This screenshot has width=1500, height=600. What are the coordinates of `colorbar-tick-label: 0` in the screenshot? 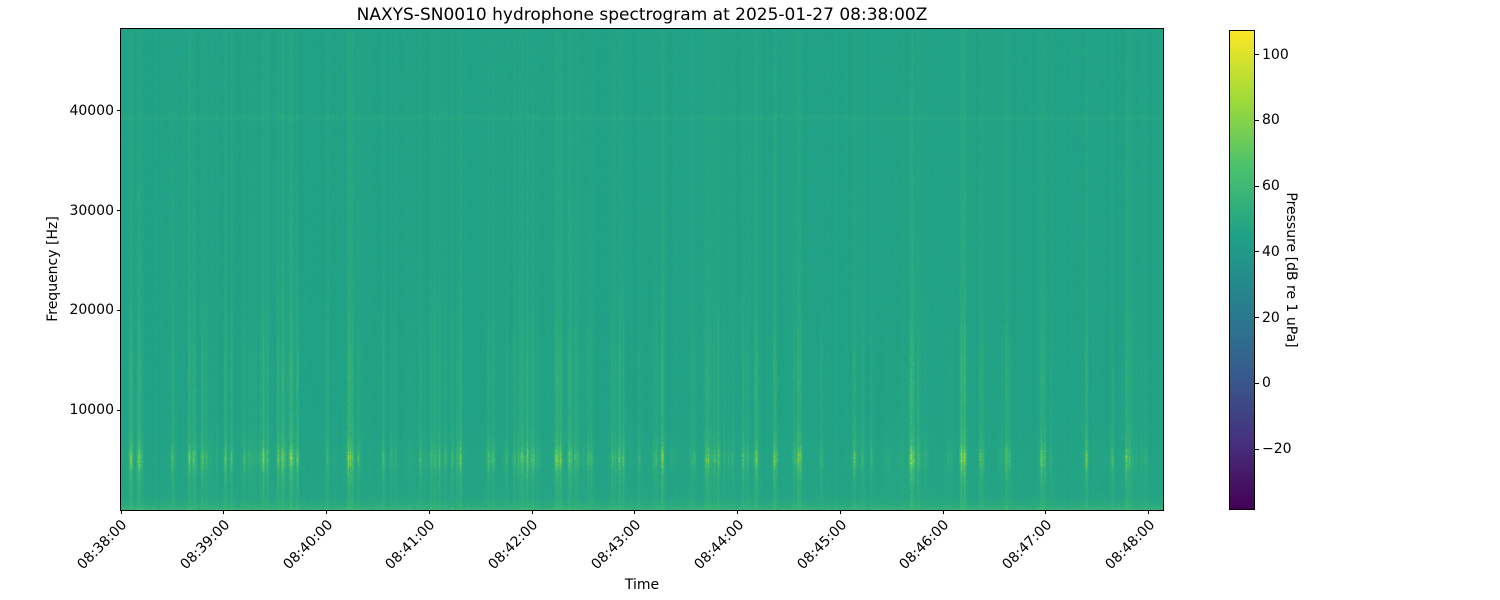 It's located at (1266, 383).